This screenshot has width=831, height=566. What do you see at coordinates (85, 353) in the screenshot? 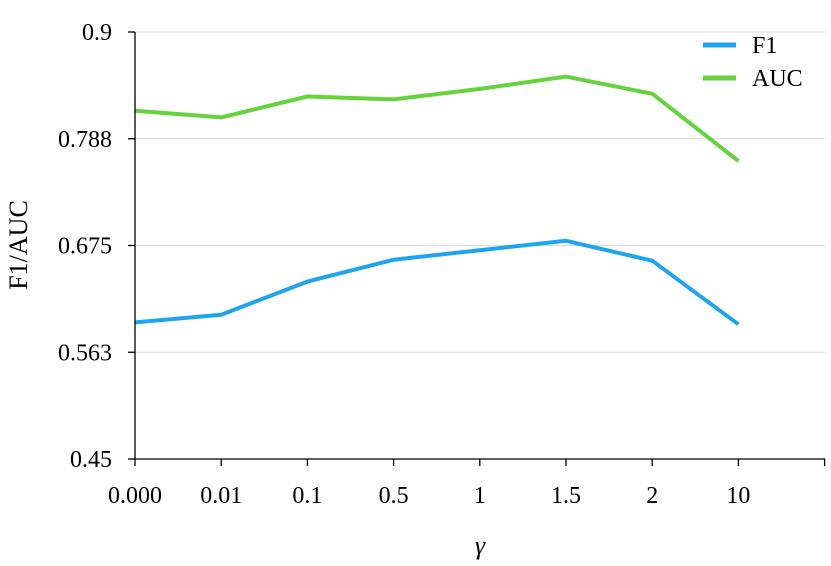
I see `y-tick-label: 0.563` at bounding box center [85, 353].